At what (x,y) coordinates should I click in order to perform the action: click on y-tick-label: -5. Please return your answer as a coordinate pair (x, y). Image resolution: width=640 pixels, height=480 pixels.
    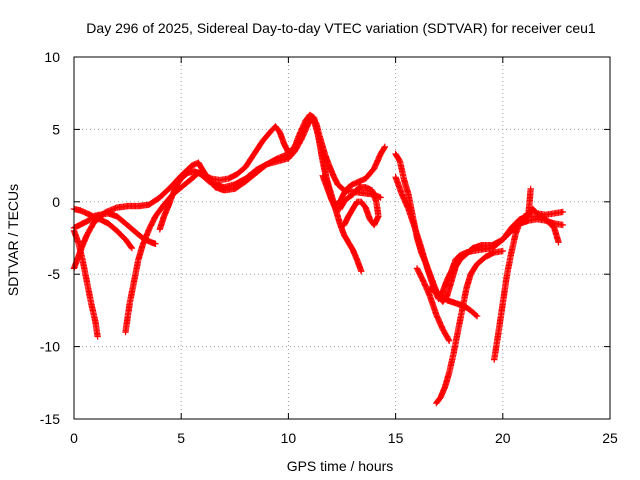
    Looking at the image, I should click on (54, 274).